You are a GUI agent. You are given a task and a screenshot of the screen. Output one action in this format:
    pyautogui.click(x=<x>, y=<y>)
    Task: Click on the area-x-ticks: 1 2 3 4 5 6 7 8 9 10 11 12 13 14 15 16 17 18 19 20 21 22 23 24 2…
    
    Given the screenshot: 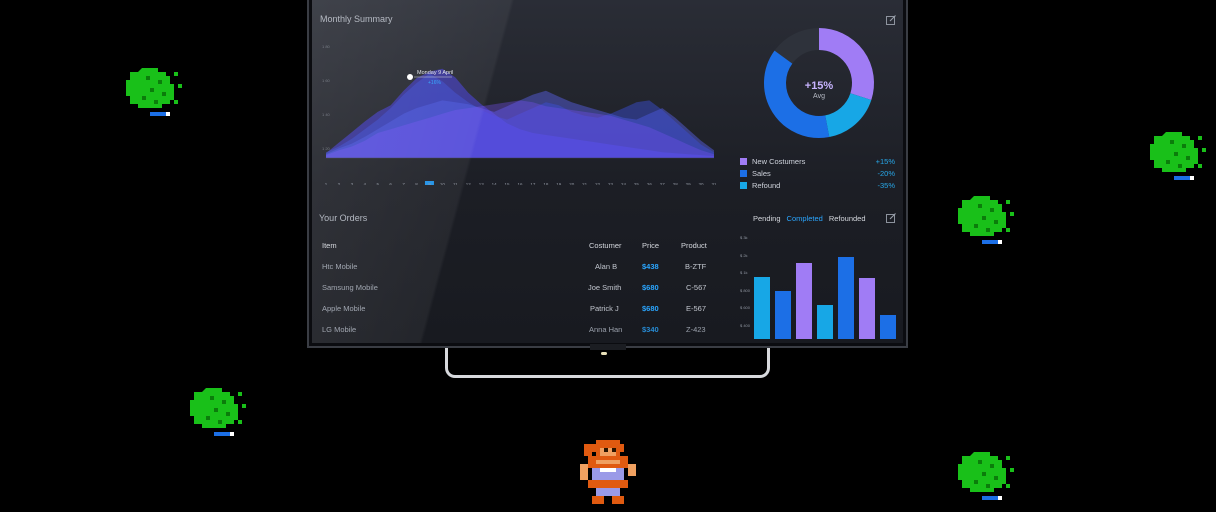 What is the action you would take?
    pyautogui.click(x=521, y=183)
    